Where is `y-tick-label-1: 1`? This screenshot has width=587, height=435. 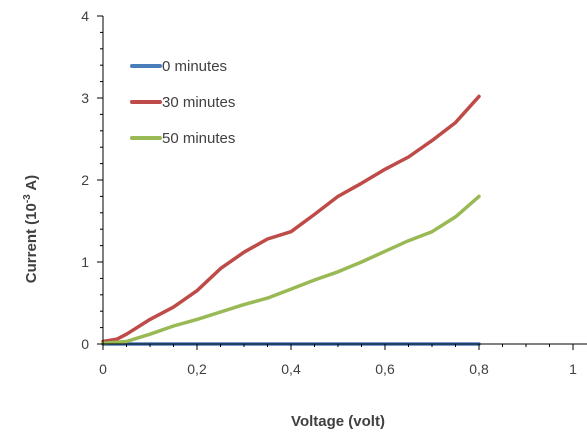
y-tick-label-1: 1 is located at coordinates (85, 262).